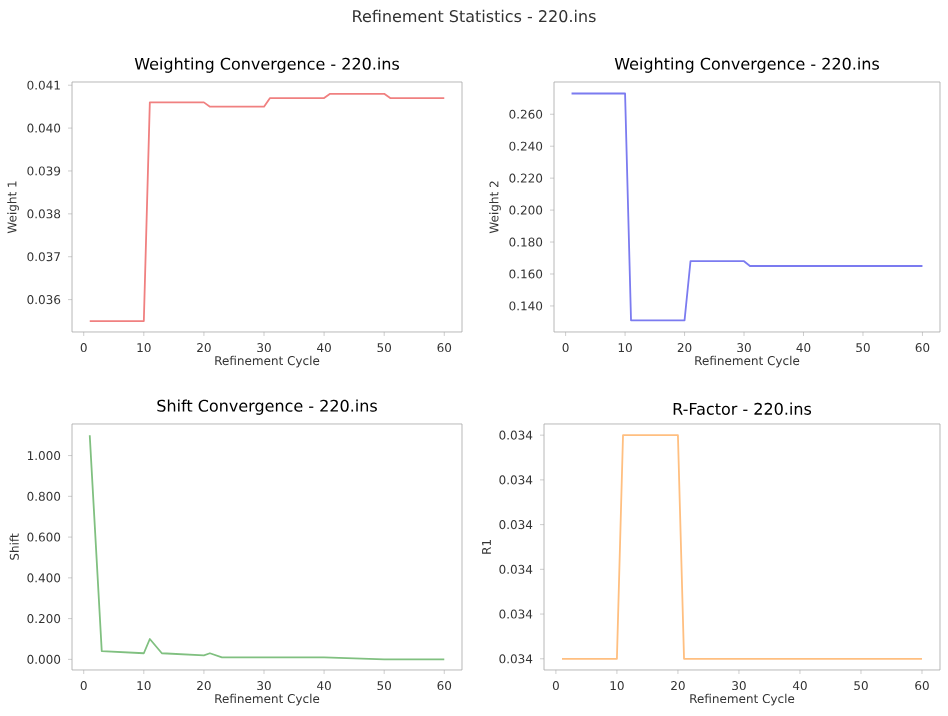 Image resolution: width=948 pixels, height=716 pixels. What do you see at coordinates (267, 407) in the screenshot?
I see `chart-title: Shift Convergence - 220.ins` at bounding box center [267, 407].